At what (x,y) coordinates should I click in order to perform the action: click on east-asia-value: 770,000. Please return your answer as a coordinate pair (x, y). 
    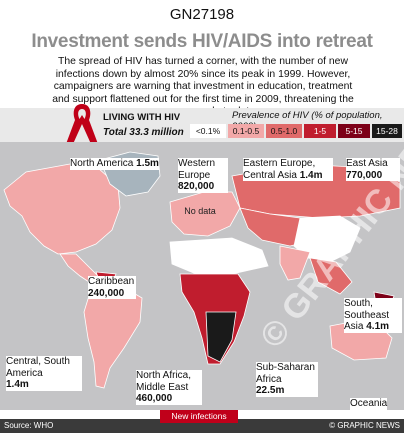
    Looking at the image, I should click on (364, 175).